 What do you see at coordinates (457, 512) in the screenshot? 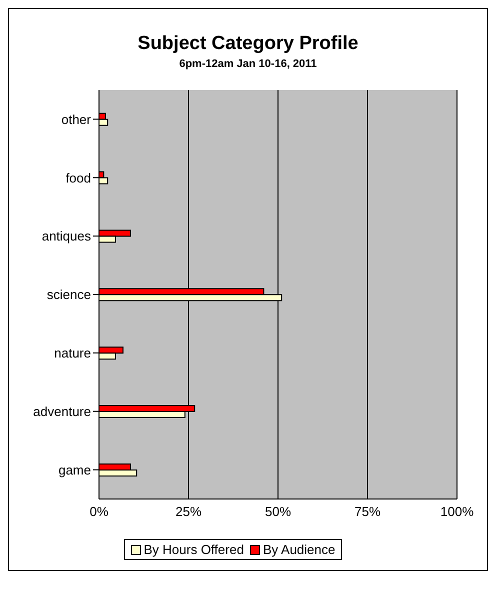
I see `x-tick-label: 100%` at bounding box center [457, 512].